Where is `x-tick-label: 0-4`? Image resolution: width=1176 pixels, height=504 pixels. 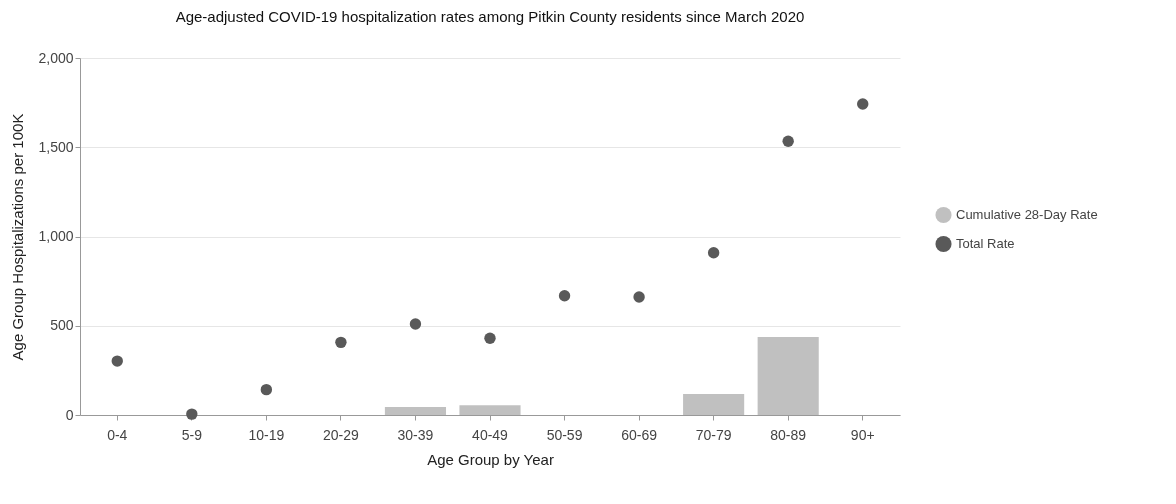
x-tick-label: 0-4 is located at coordinates (117, 434).